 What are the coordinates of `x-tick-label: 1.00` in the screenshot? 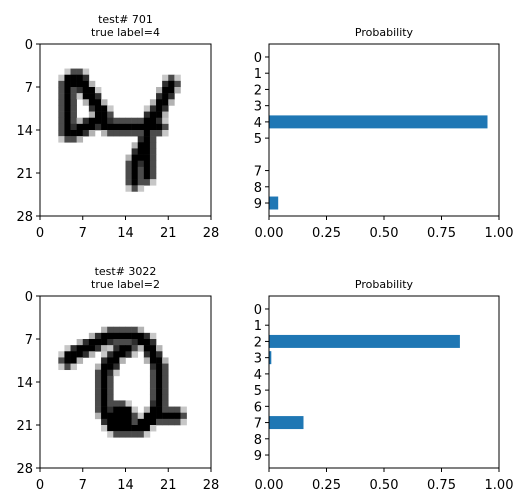 It's located at (499, 233).